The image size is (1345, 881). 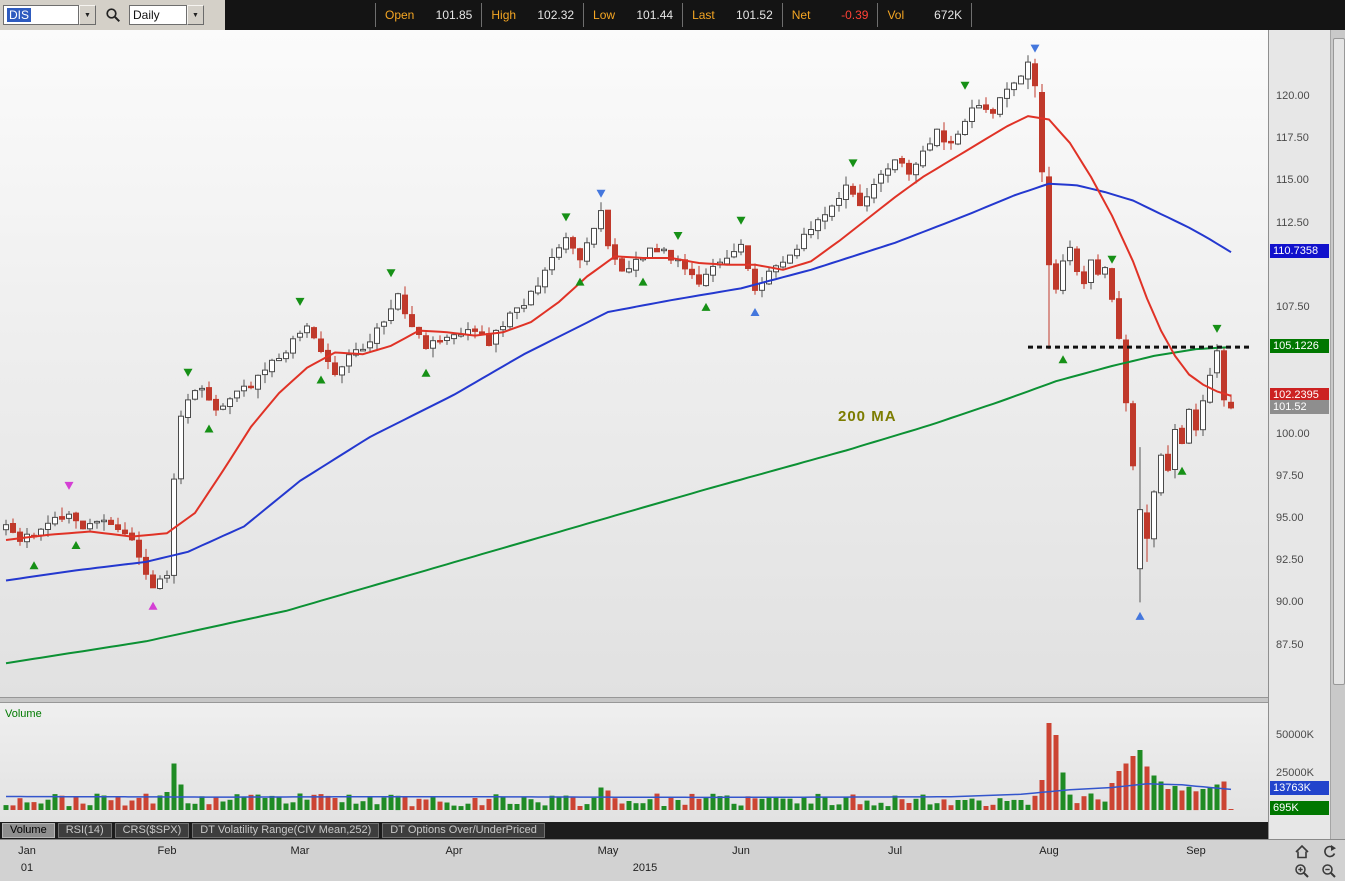 I want to click on price-badge: 105.1226, so click(x=1299, y=346).